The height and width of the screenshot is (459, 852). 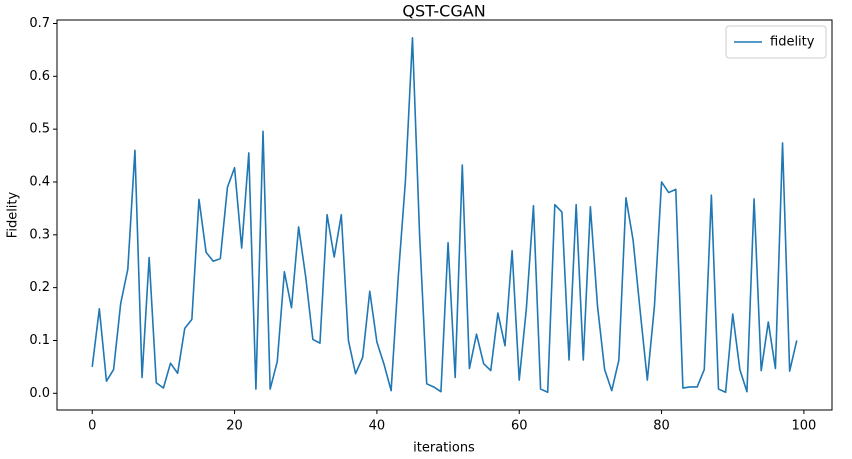 I want to click on x-tick-label: 0, so click(x=92, y=426).